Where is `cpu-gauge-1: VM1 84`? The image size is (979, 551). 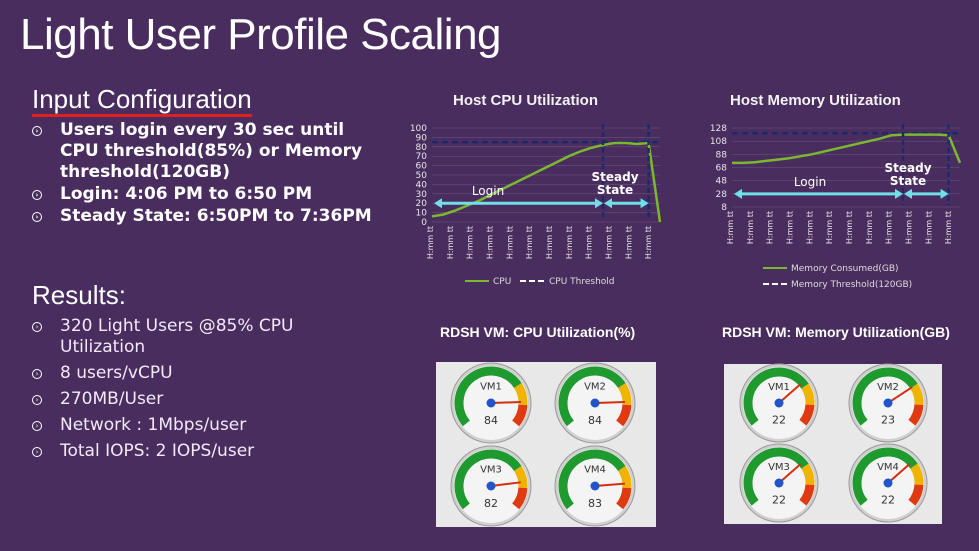 cpu-gauge-1: VM1 84 is located at coordinates (491, 403).